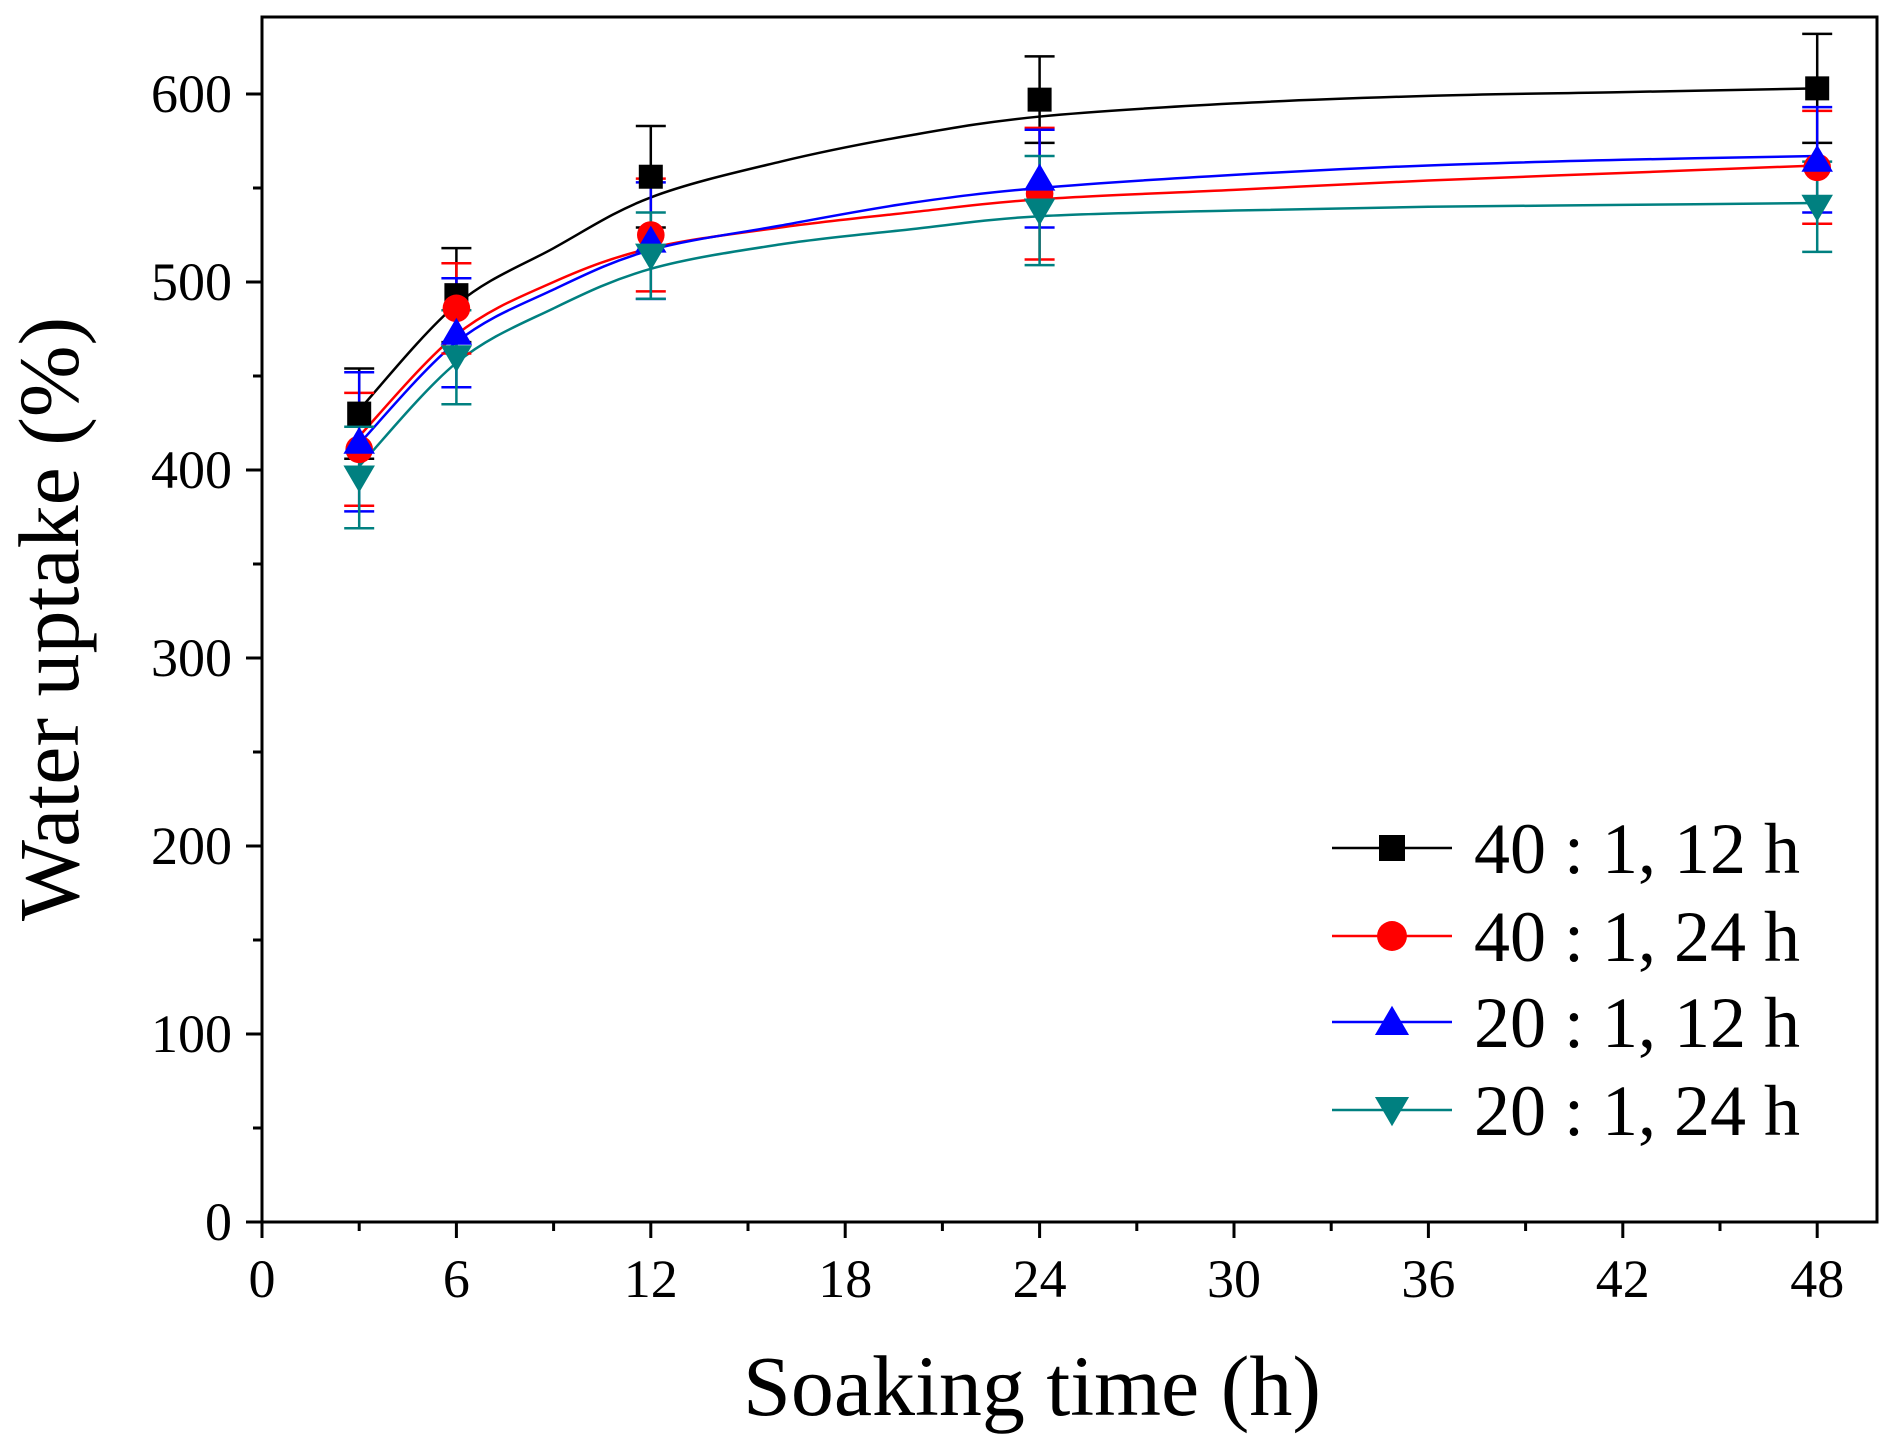 Image resolution: width=1892 pixels, height=1440 pixels. I want to click on x-tick-label: 30, so click(1234, 1279).